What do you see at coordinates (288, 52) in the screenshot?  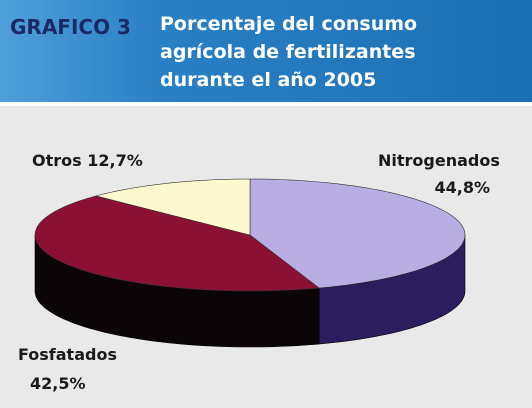 I see `chart-title: agrícola de fertilizantes` at bounding box center [288, 52].